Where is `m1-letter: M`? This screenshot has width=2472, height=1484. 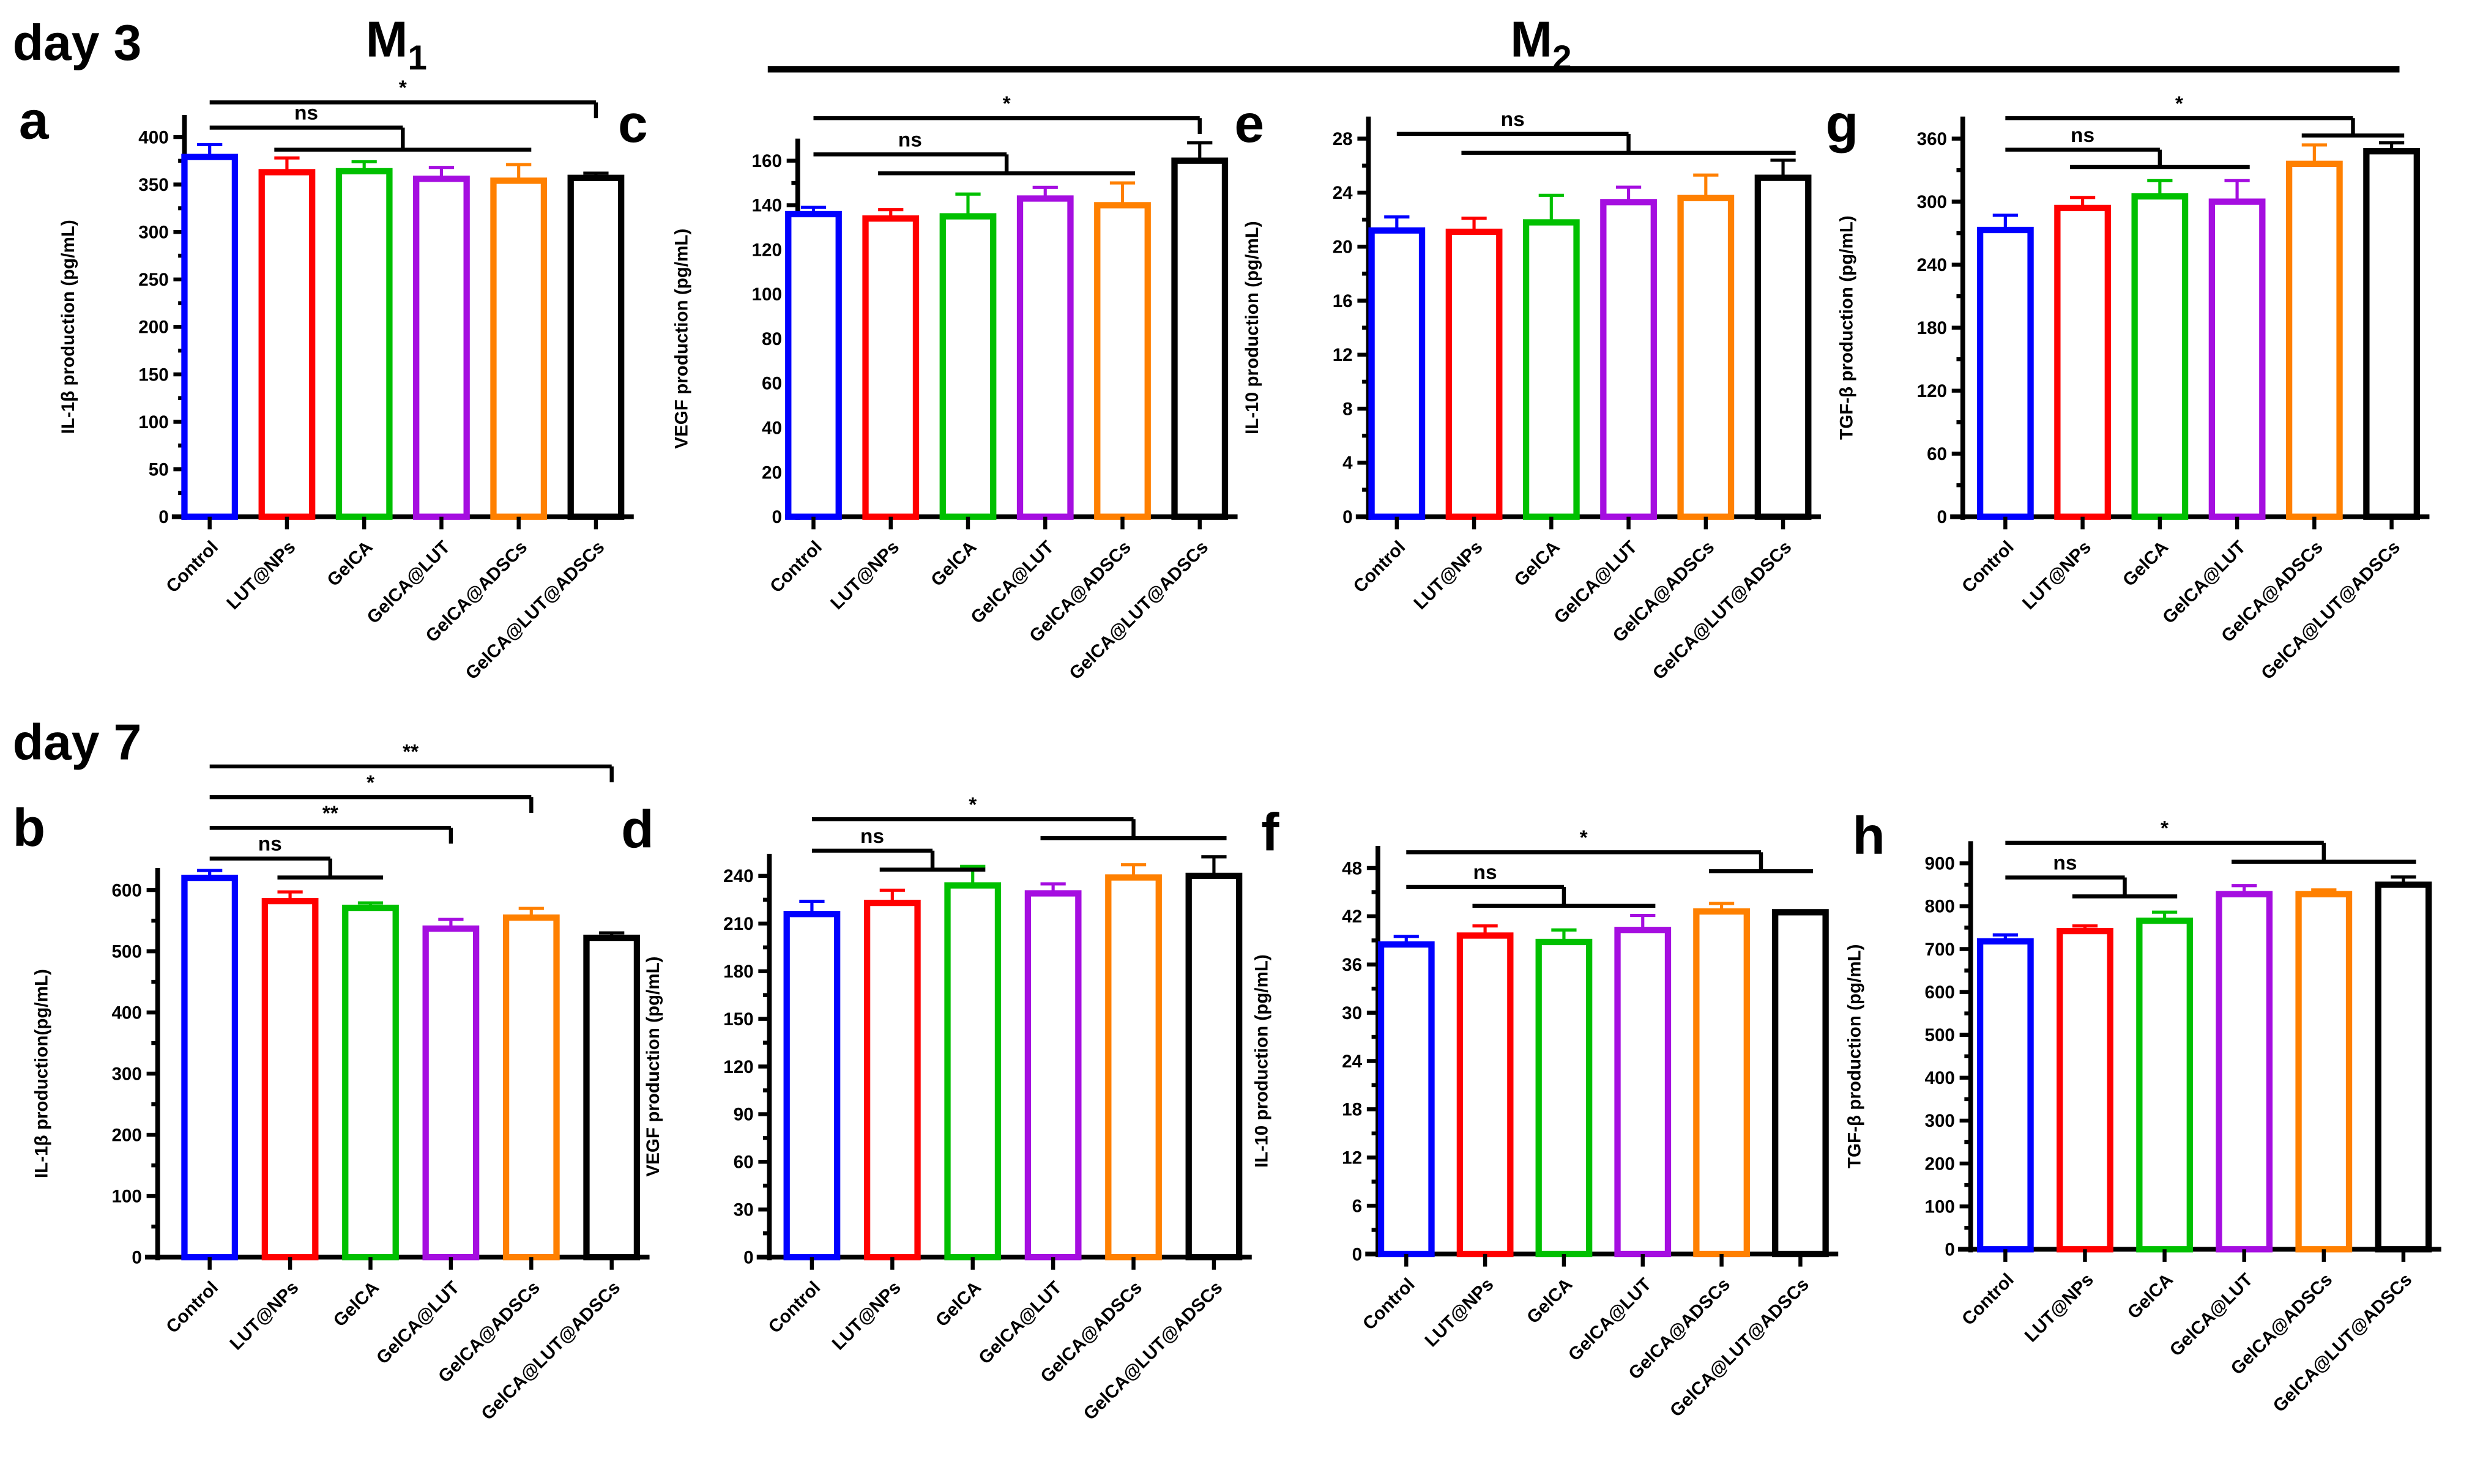
m1-letter: M is located at coordinates (387, 40).